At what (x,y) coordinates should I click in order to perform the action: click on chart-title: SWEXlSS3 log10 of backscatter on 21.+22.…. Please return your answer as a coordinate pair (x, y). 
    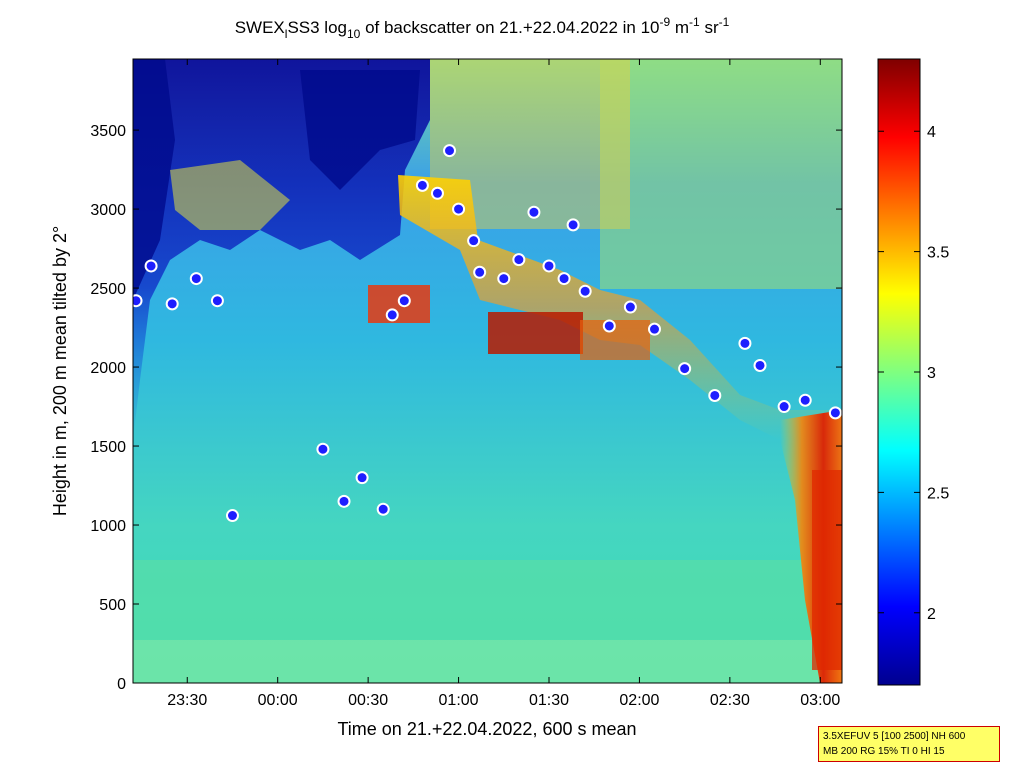
    Looking at the image, I should click on (482, 28).